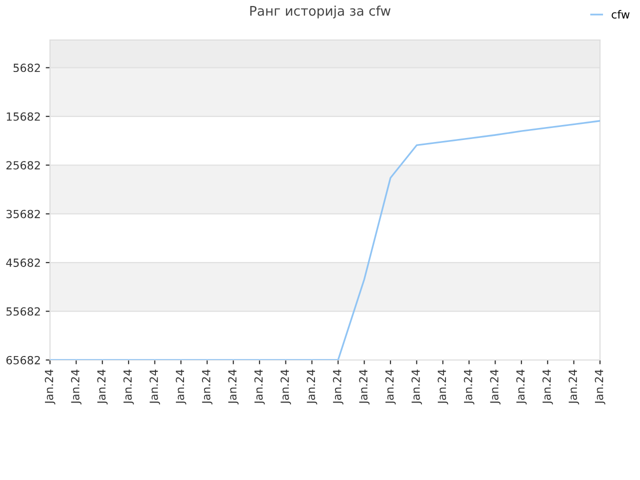  Describe the element at coordinates (23, 262) in the screenshot. I see `y-tick-label: 45682` at that location.